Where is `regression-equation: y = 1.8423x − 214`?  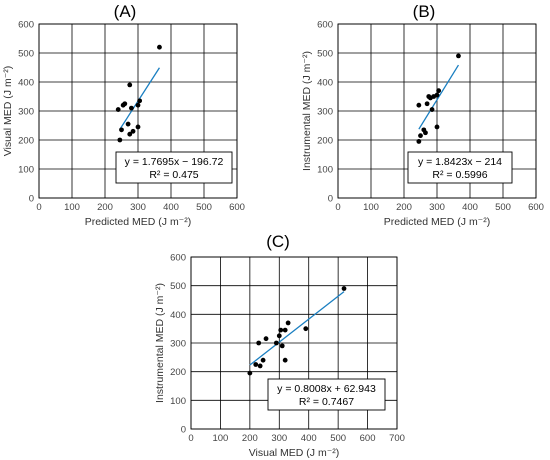
regression-equation: y = 1.8423x − 214 is located at coordinates (460, 162).